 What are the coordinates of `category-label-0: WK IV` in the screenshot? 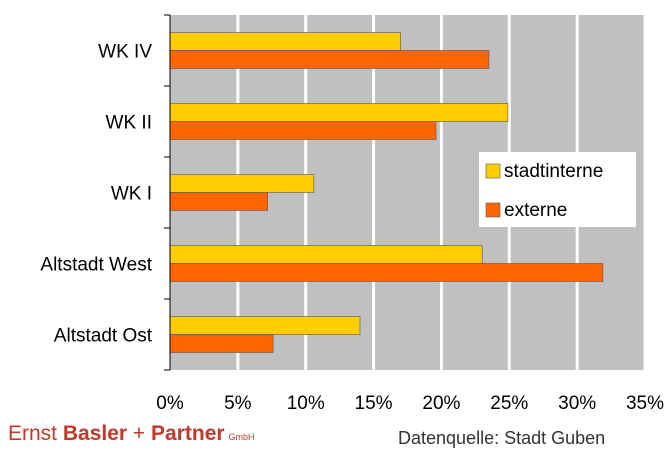 It's located at (125, 52).